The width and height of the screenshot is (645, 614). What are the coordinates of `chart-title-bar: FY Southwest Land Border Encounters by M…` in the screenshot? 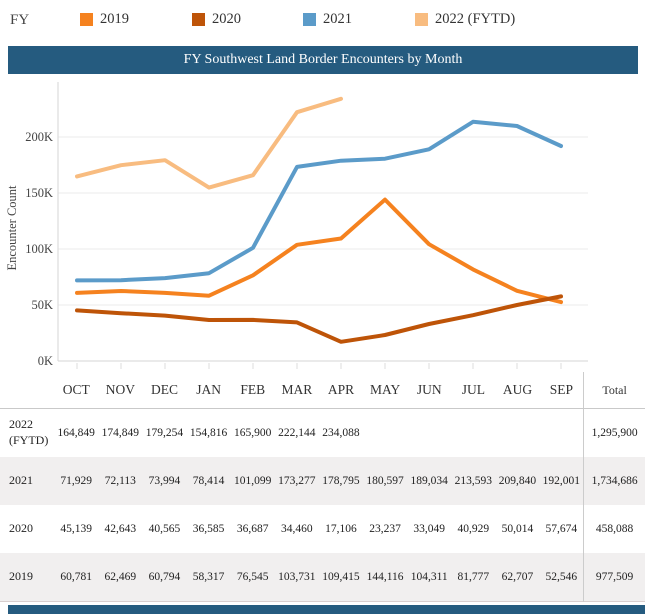 It's located at (323, 60).